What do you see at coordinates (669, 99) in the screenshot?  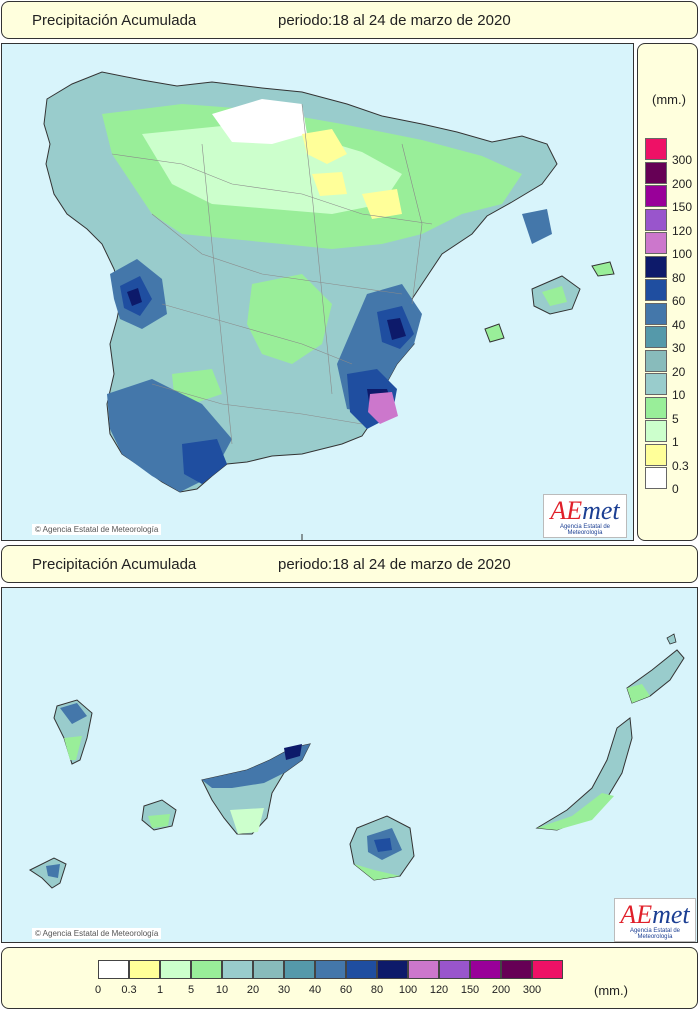 I see `vertical-legend-unit: (mm.)` at bounding box center [669, 99].